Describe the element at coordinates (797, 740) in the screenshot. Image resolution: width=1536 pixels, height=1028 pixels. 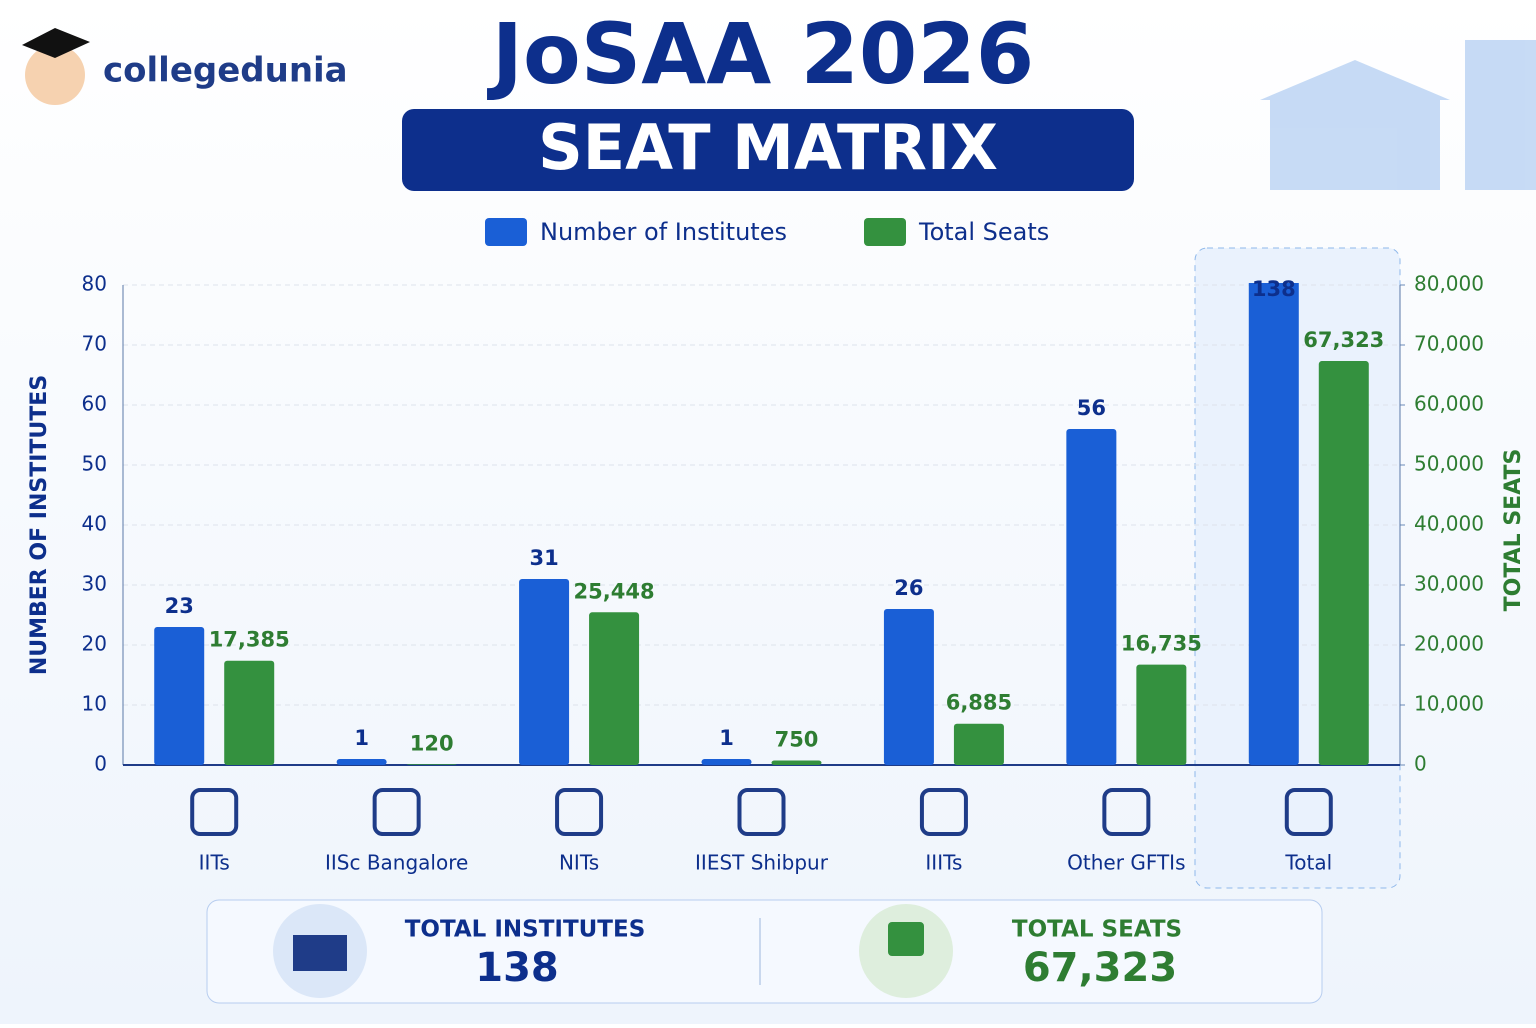
I see `data-label: 750` at that location.